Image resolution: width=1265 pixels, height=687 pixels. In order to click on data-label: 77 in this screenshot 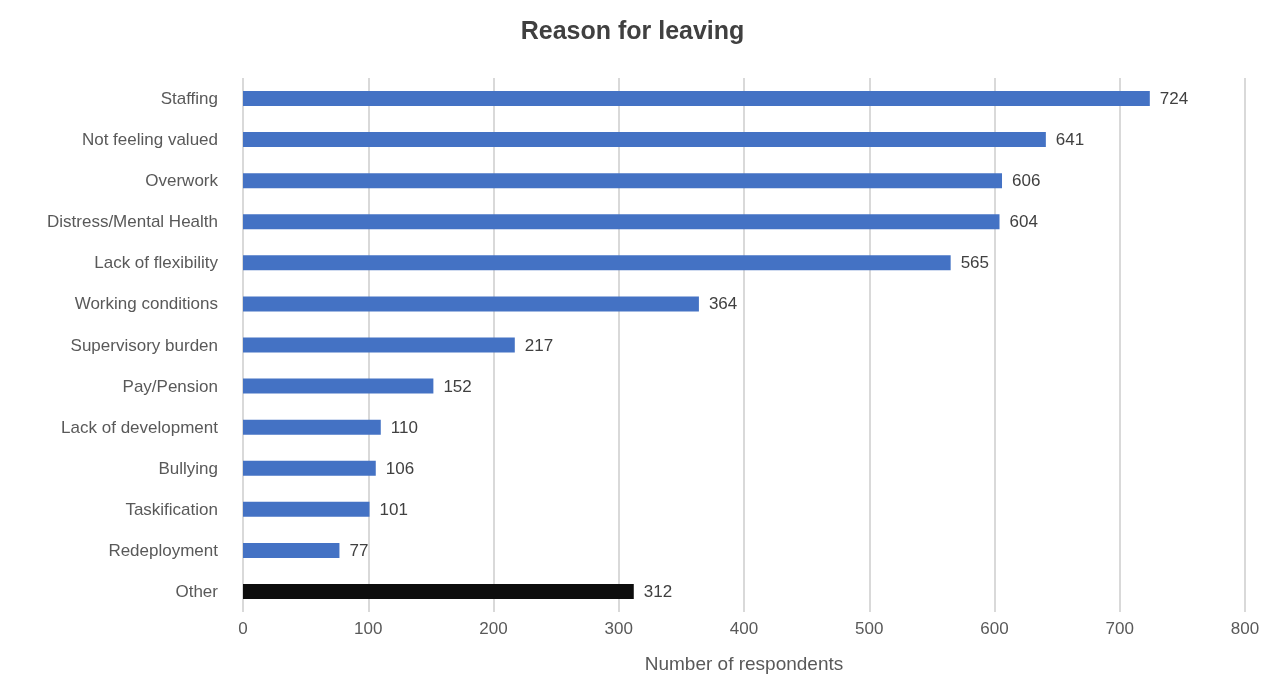, I will do `click(359, 550)`.